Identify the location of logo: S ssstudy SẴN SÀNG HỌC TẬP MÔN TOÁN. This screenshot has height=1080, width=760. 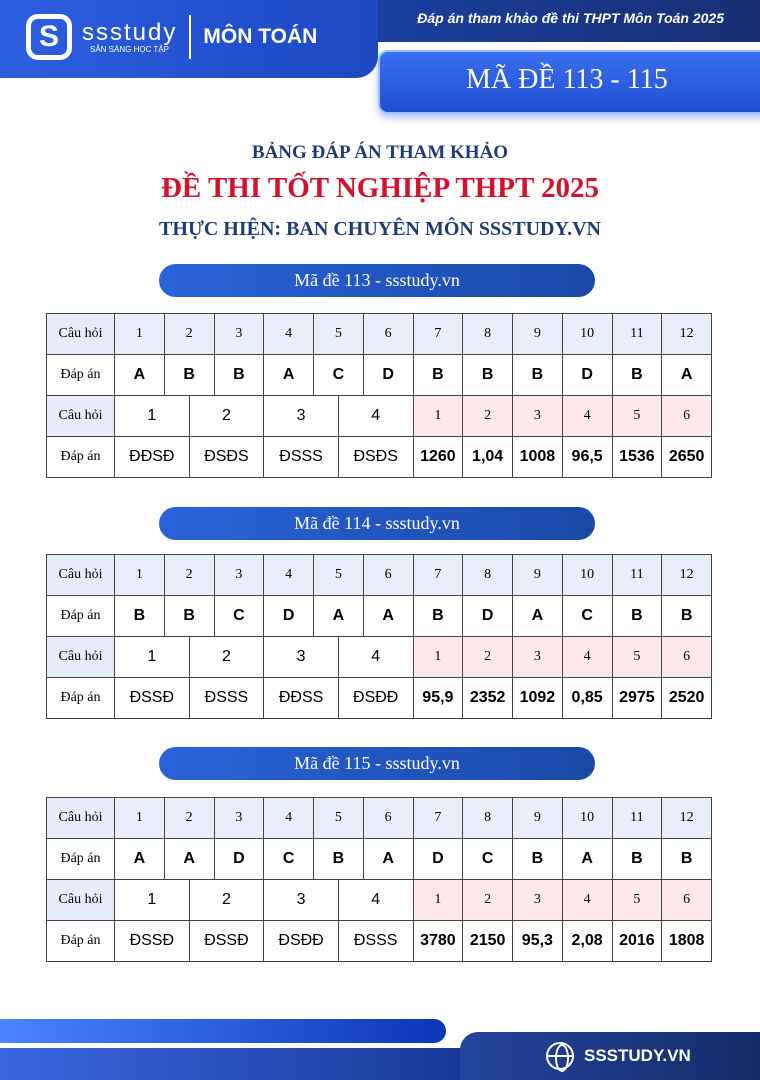
(171, 37).